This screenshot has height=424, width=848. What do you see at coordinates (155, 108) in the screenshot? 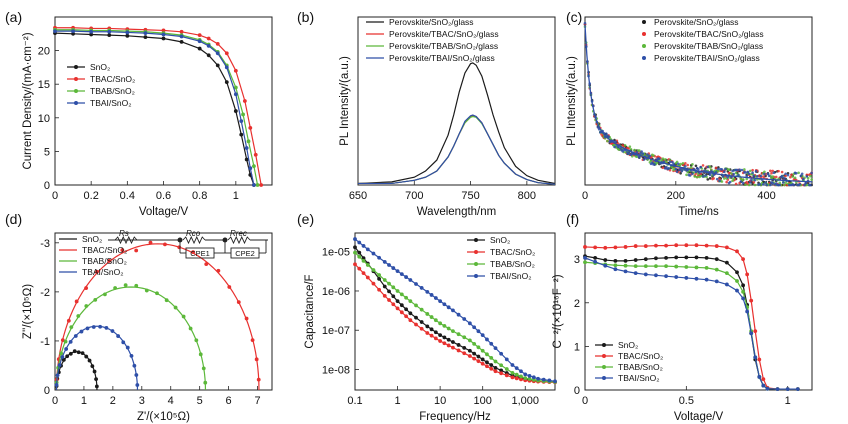
I see `series-line` at bounding box center [155, 108].